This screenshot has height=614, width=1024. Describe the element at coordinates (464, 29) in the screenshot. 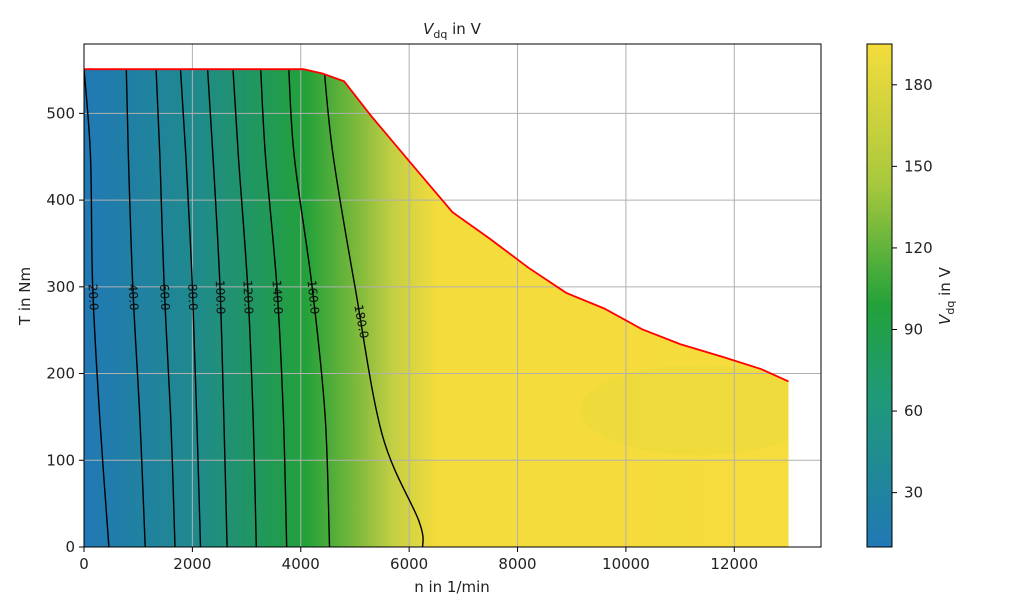

I see `title-suffix: in V` at that location.